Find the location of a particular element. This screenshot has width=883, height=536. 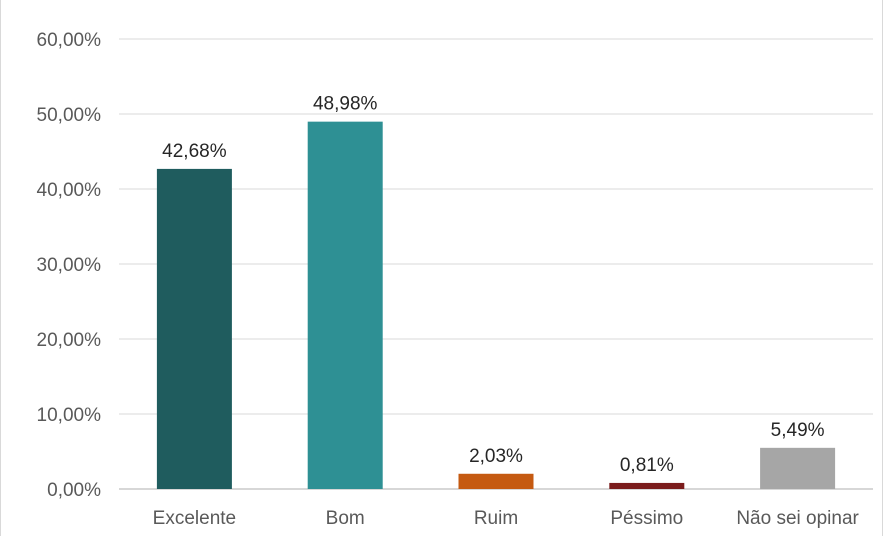

bar-n-o-sei-opinar is located at coordinates (798, 468).